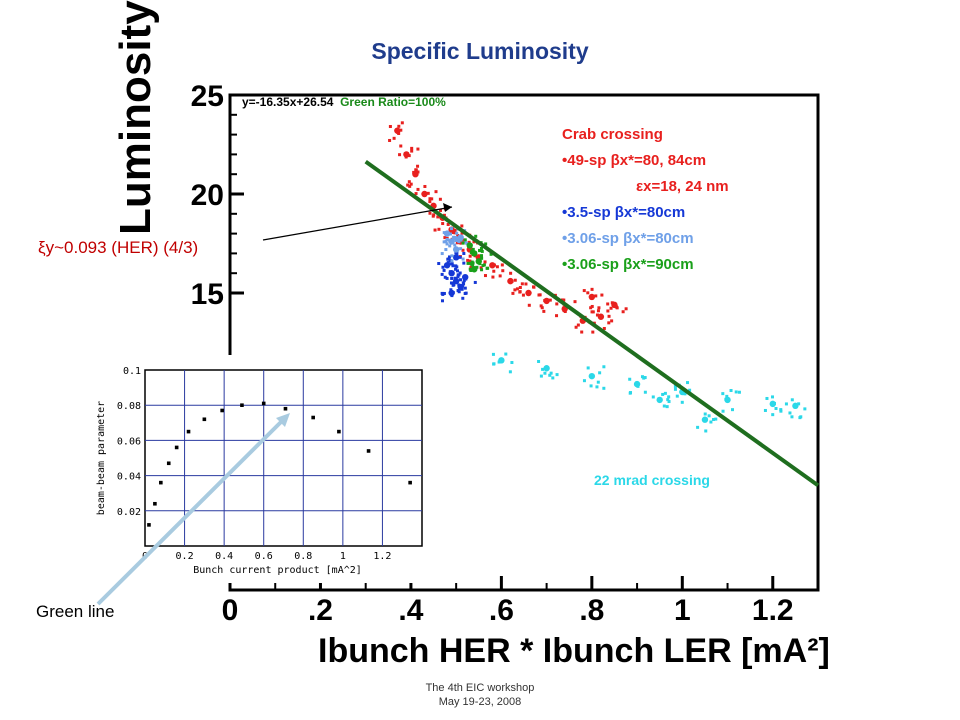 The height and width of the screenshot is (720, 960). Describe the element at coordinates (190, 512) in the screenshot. I see `green-line-pointer` at that location.